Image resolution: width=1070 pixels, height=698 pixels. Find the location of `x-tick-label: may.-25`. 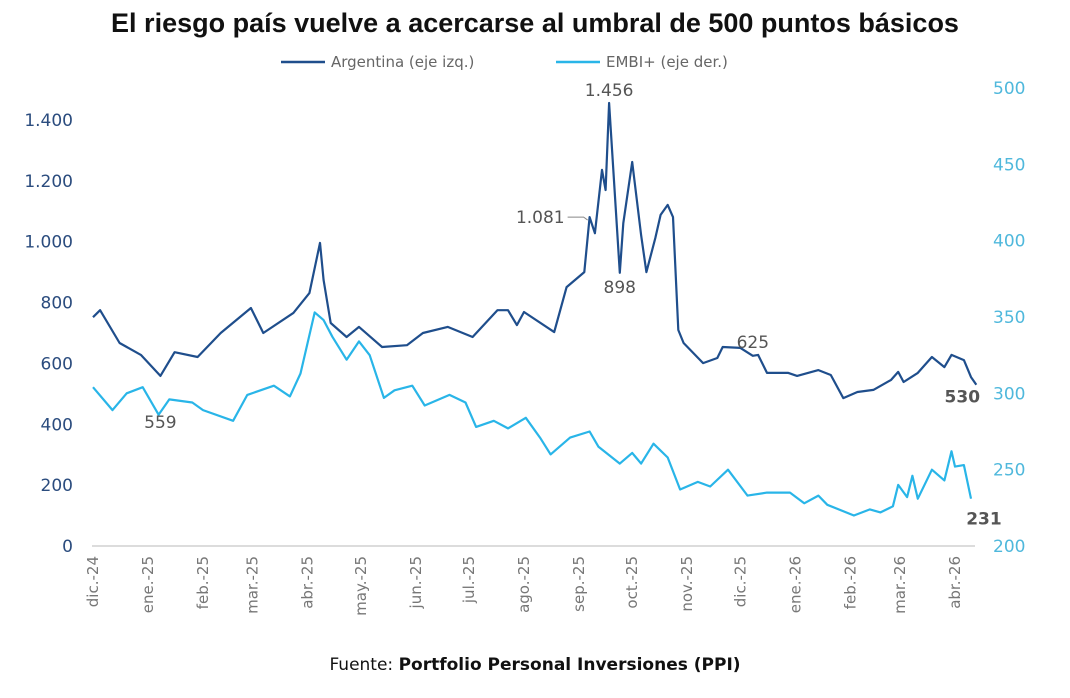

x-tick-label: may.-25 is located at coordinates (361, 586).